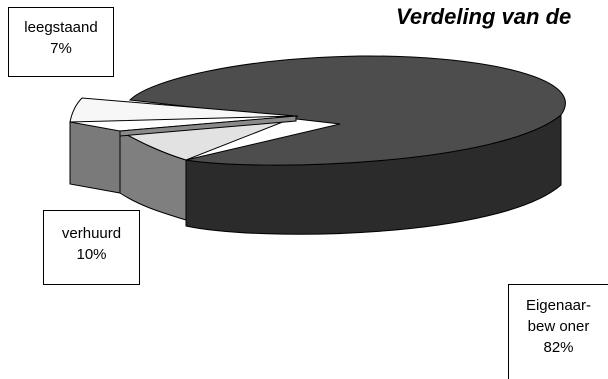 The height and width of the screenshot is (379, 608). I want to click on label-eigenaar-bewoner: Eigenaar- bew oner 82%, so click(558, 331).